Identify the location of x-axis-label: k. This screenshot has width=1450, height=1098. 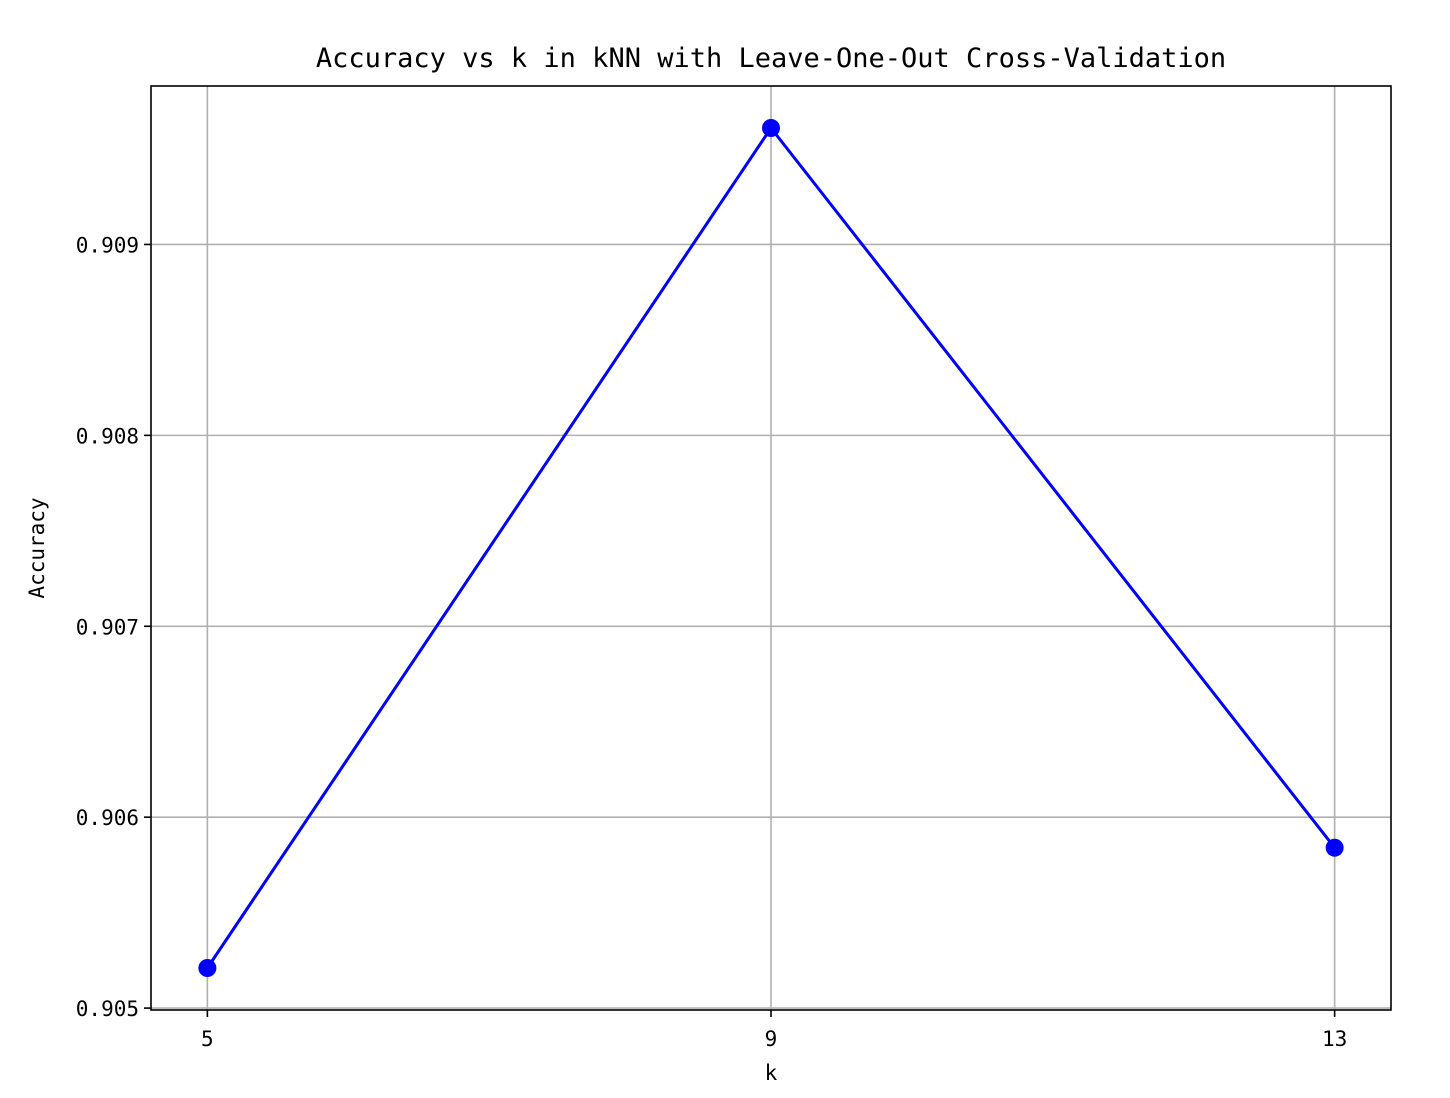
(771, 1073).